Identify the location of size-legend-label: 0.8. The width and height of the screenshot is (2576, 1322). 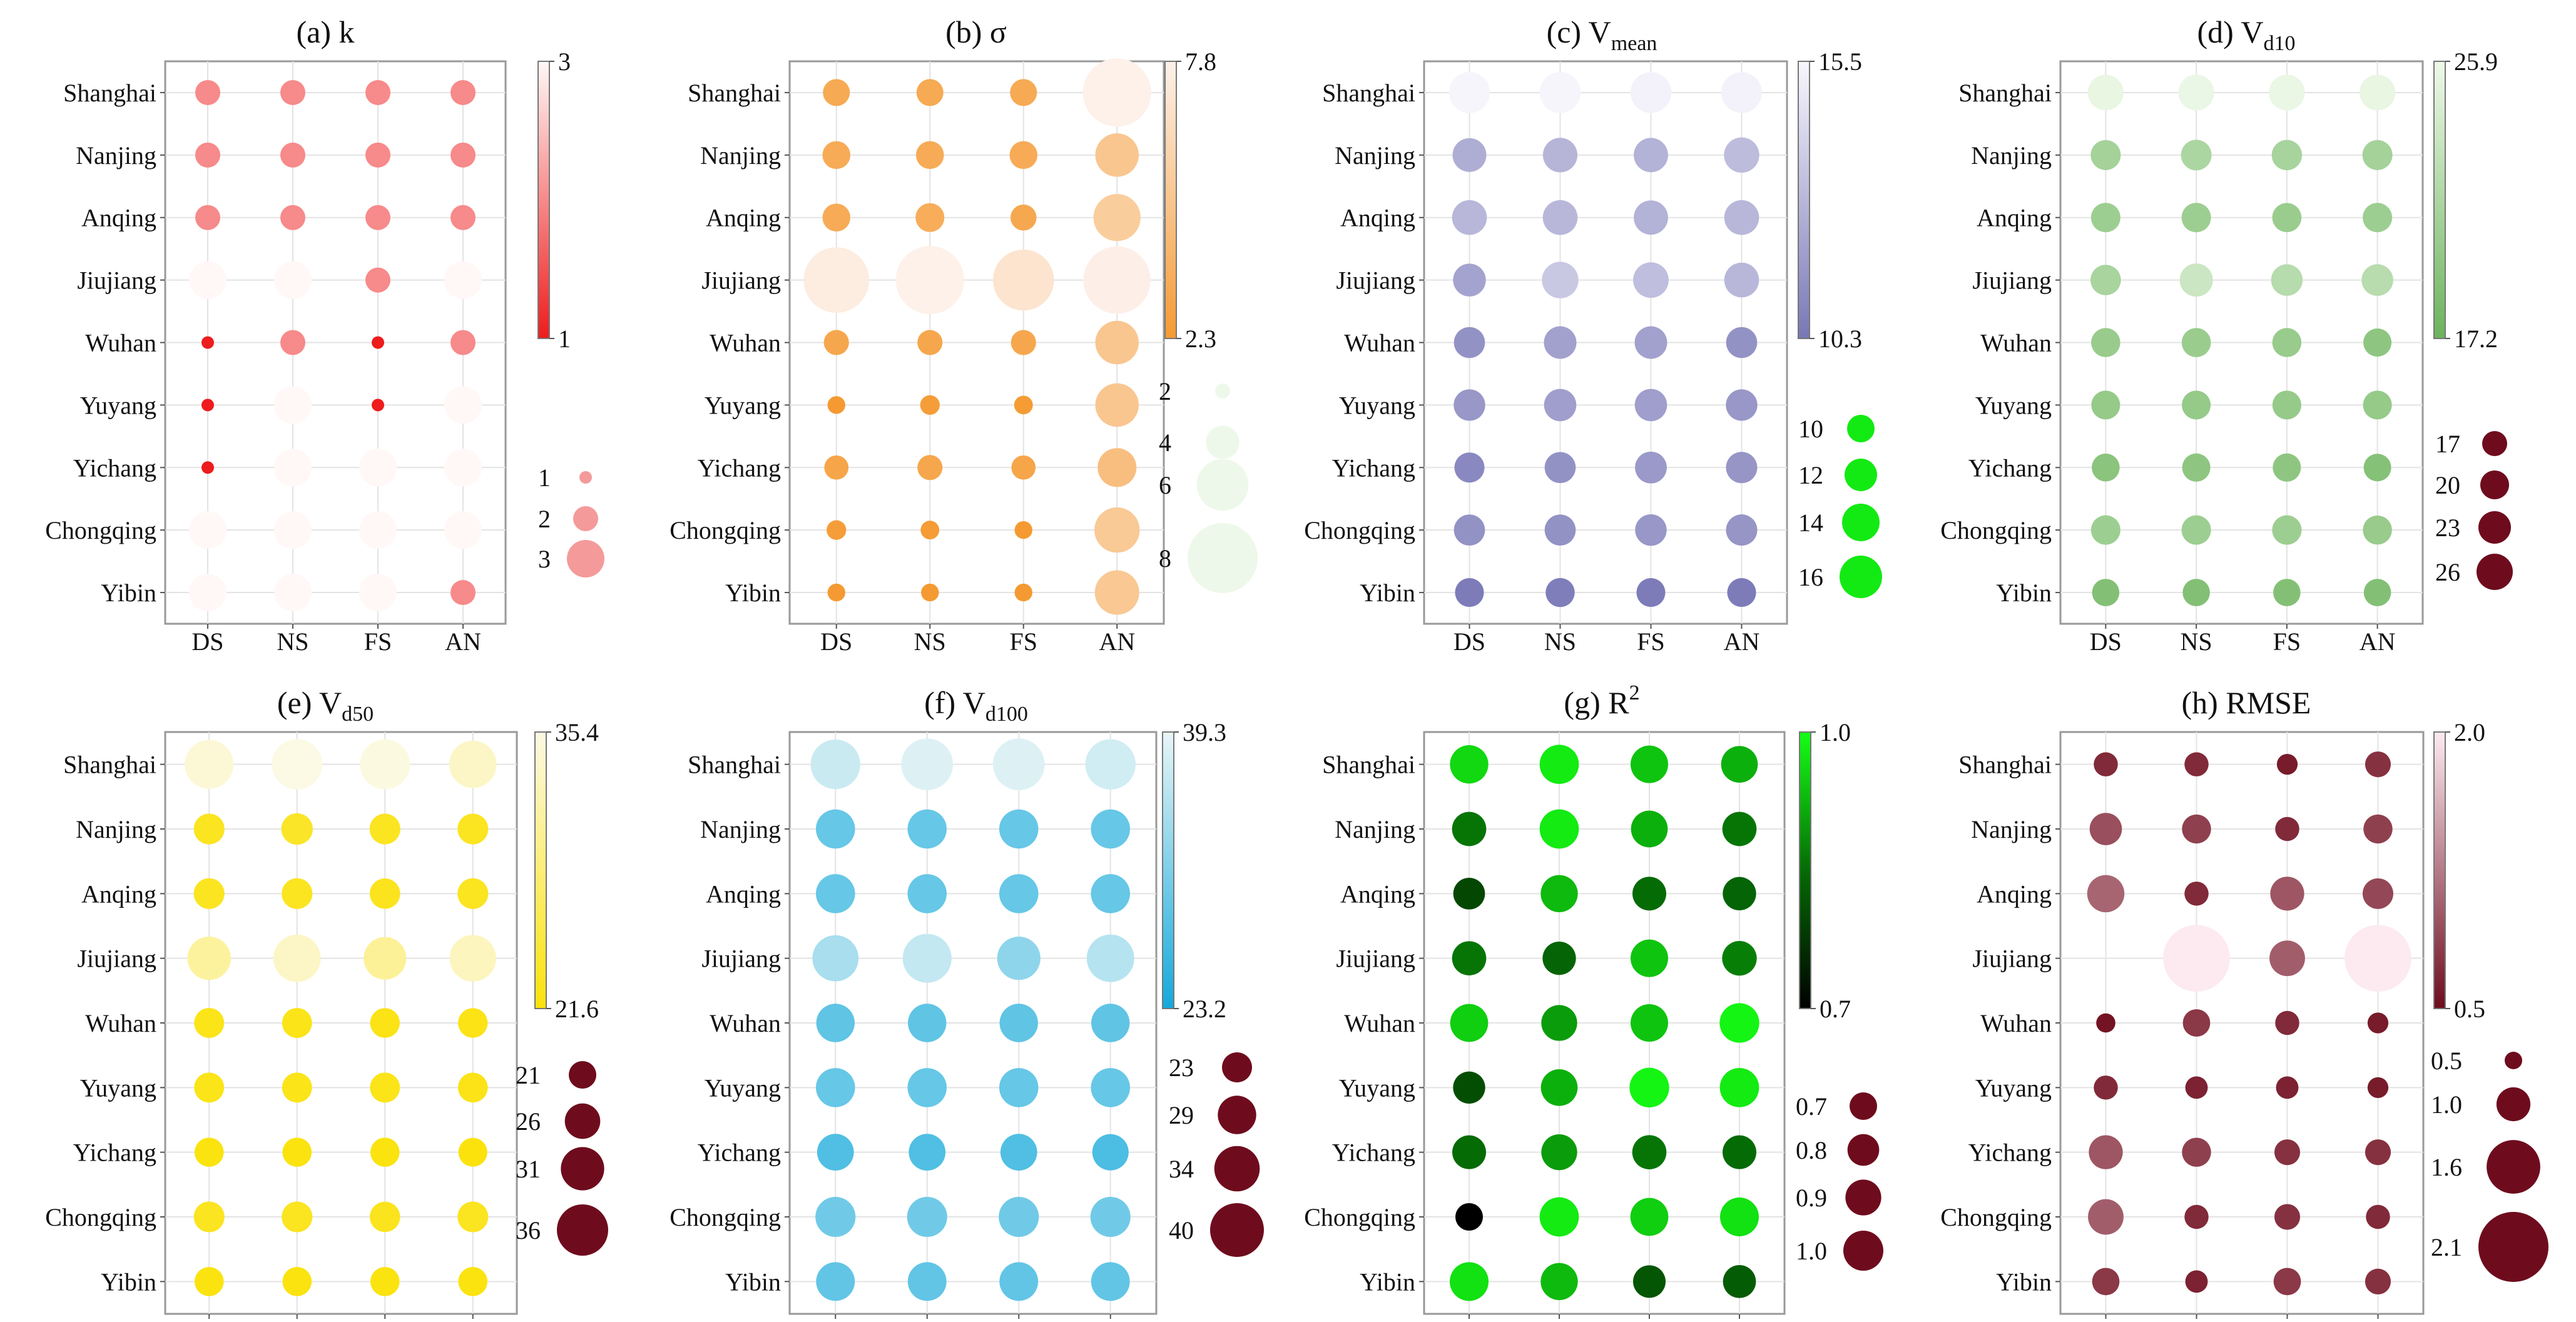
(1812, 1150).